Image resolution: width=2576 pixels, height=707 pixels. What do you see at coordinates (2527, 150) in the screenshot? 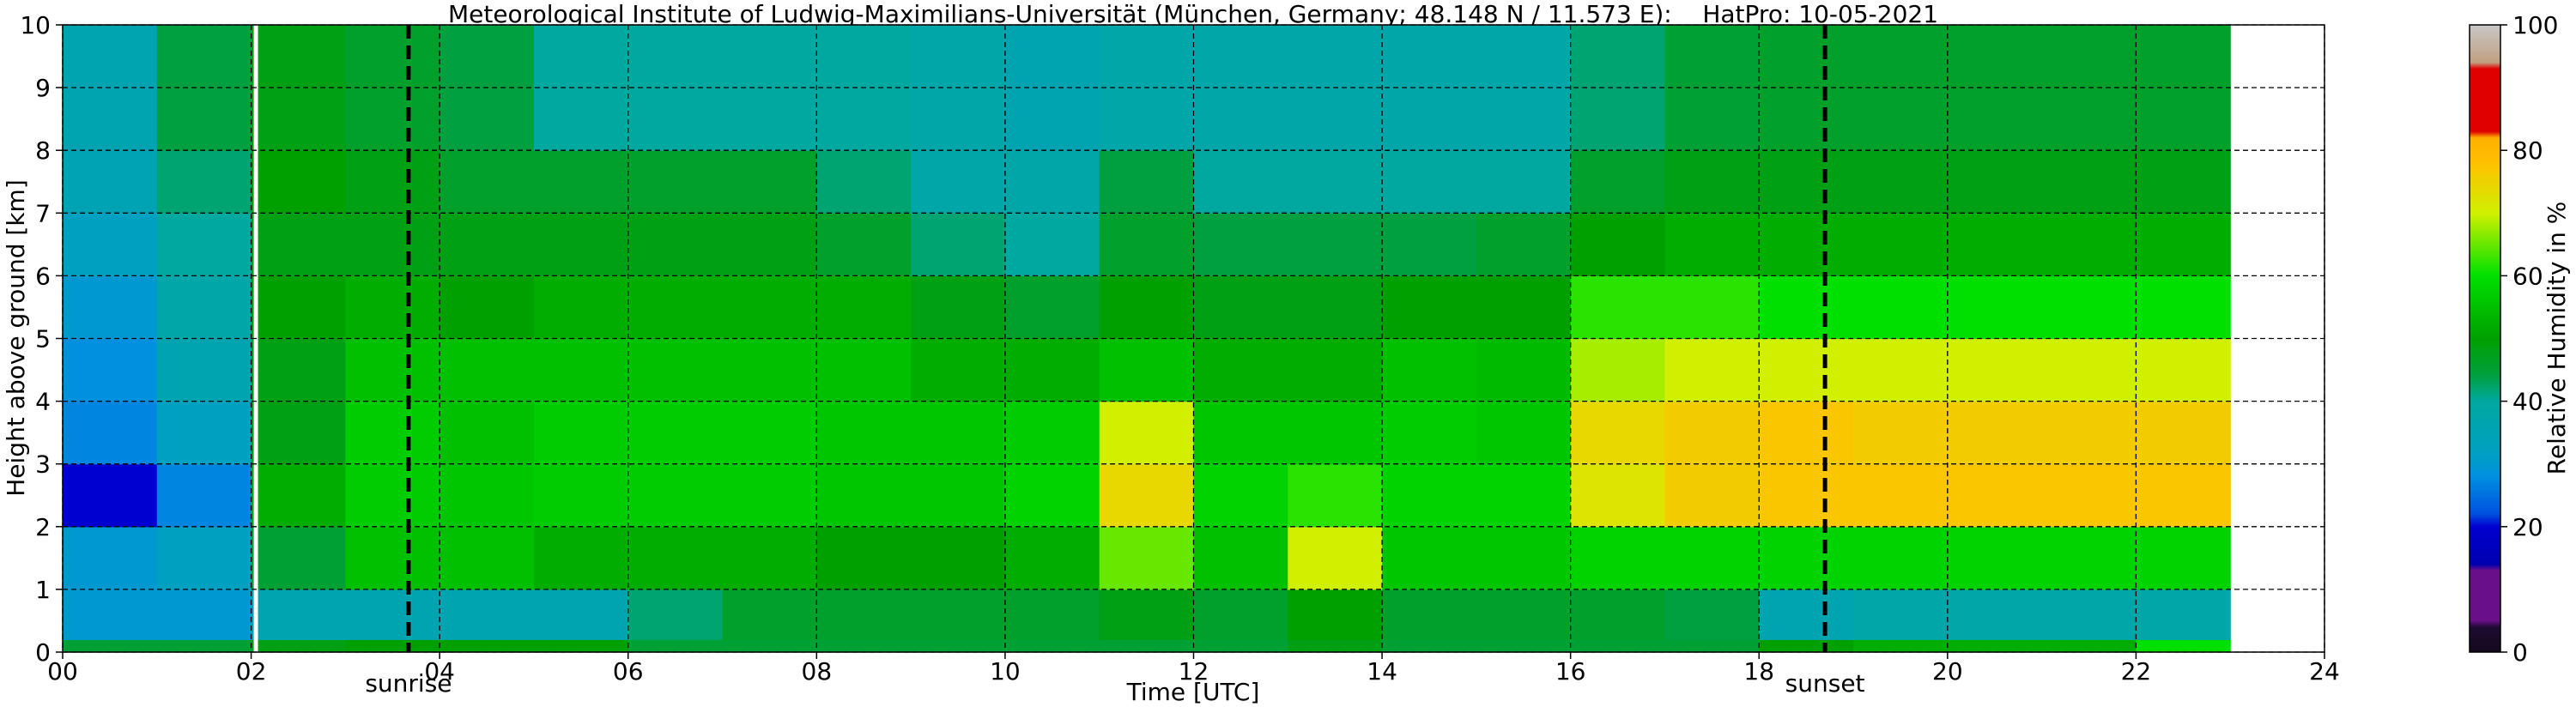
I see `colorbar-tick-label: 80` at bounding box center [2527, 150].